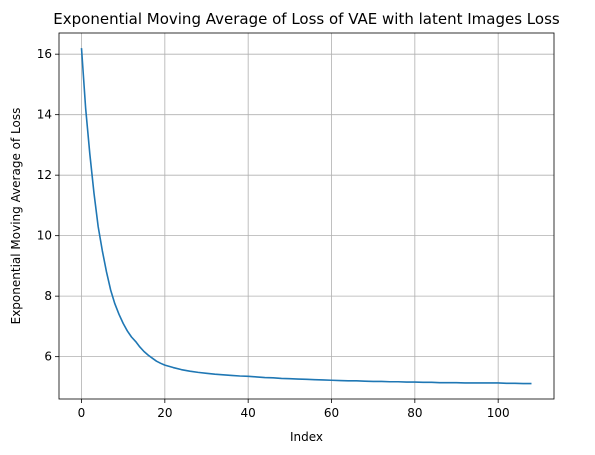  I want to click on x-tick-label: 0, so click(82, 413).